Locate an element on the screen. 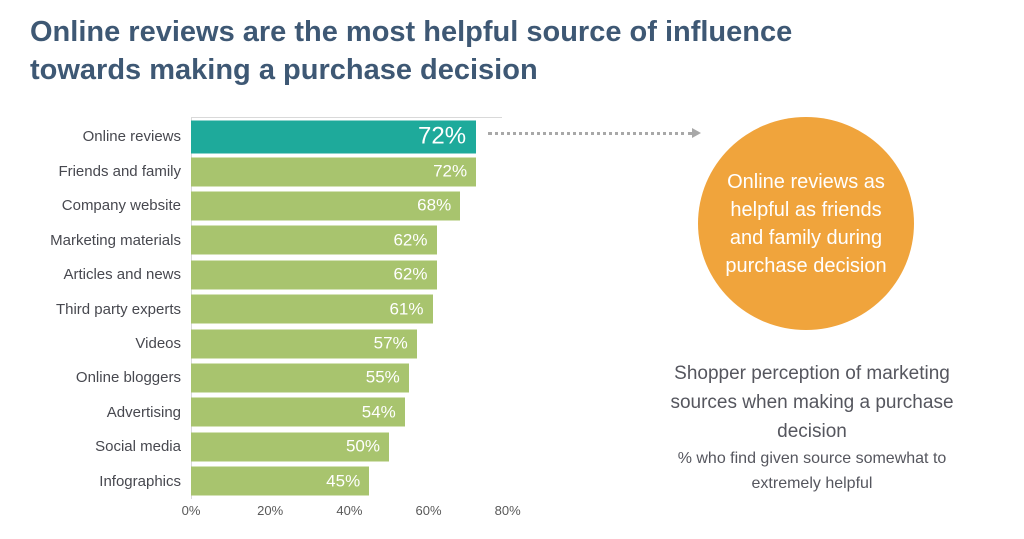 This screenshot has width=1024, height=539. bar: 68% is located at coordinates (326, 206).